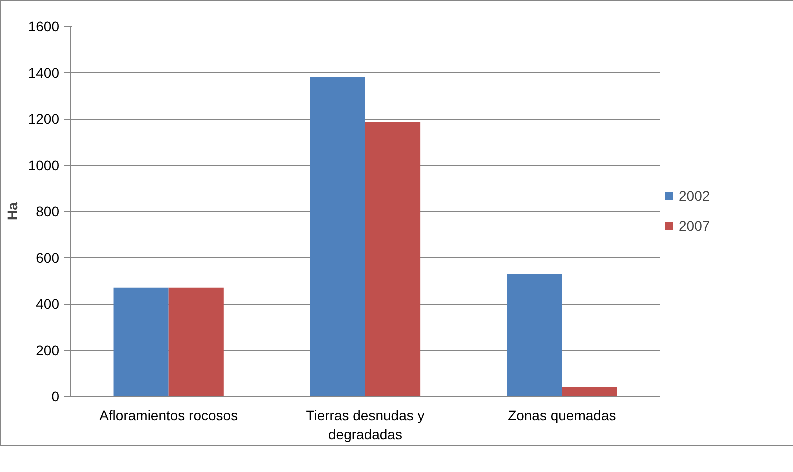 The image size is (793, 472). I want to click on y-tick-label: 1400, so click(44, 72).